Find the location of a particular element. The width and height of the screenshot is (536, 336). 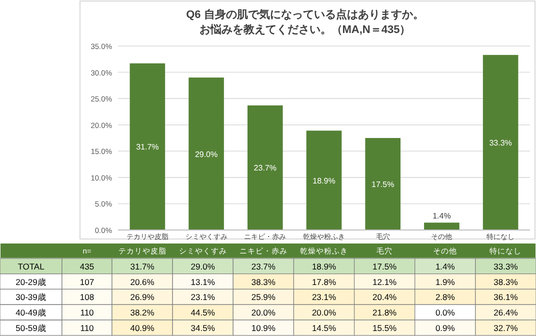

data-label: 25.9% is located at coordinates (263, 297).